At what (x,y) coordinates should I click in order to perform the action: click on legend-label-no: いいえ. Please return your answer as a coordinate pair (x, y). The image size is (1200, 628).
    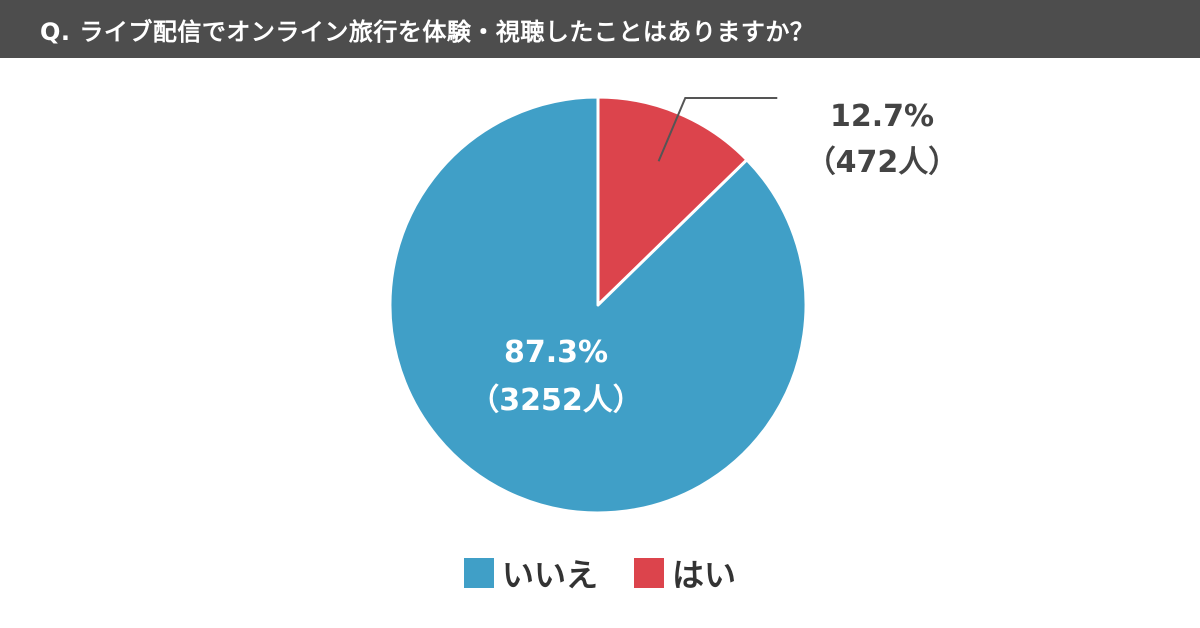
    Looking at the image, I should click on (549, 575).